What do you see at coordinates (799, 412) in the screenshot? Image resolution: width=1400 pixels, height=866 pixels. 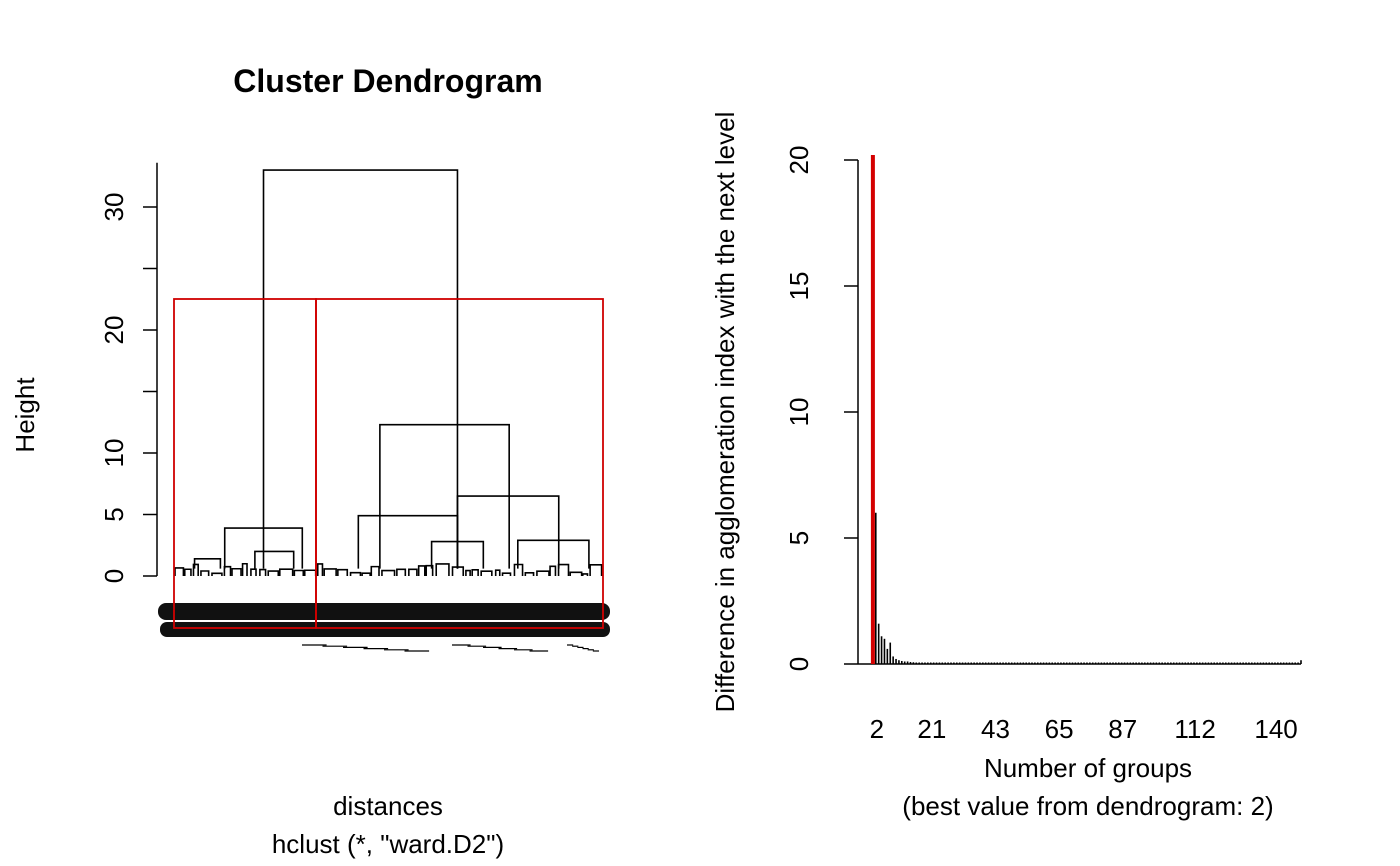 I see `bar-y-tick-label: 10` at bounding box center [799, 412].